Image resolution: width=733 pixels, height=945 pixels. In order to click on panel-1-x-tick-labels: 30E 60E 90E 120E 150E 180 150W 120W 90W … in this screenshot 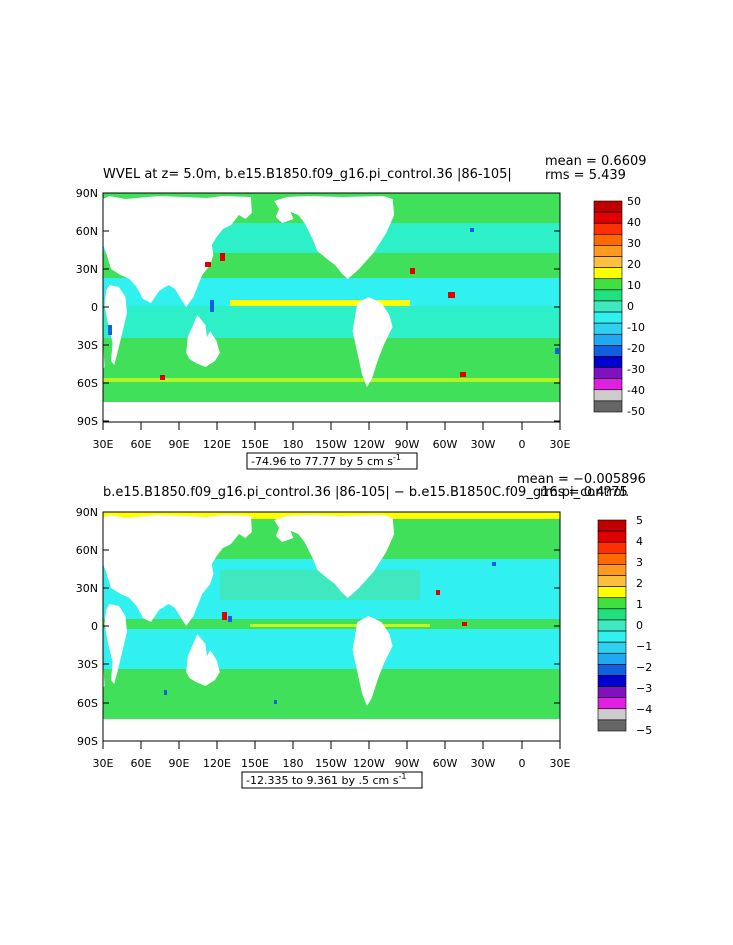, I will do `click(332, 444)`.